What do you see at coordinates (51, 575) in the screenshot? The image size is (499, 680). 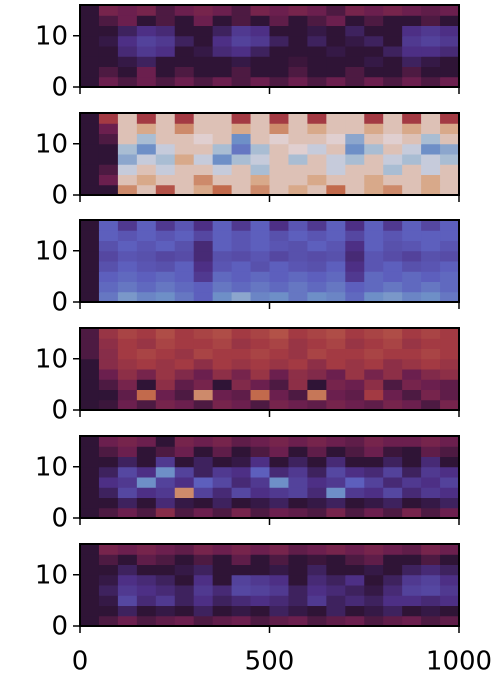 I see `y-tick-label: 10` at bounding box center [51, 575].